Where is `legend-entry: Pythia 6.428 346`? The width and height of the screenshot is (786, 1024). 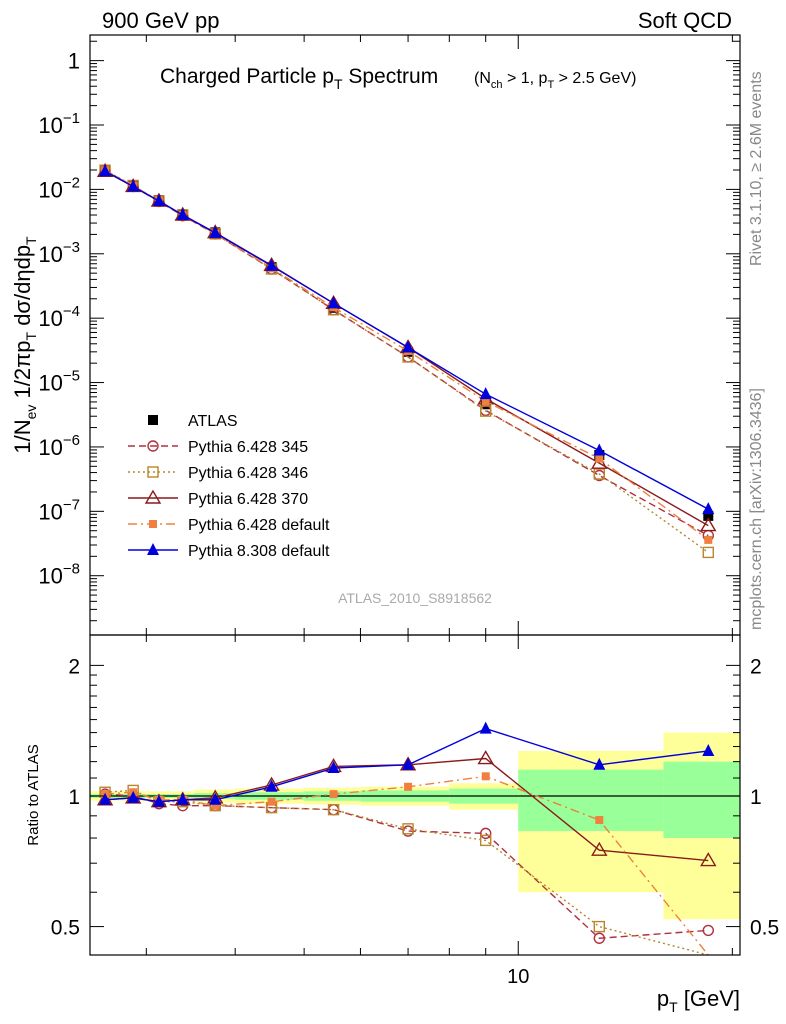 legend-entry: Pythia 6.428 346 is located at coordinates (248, 473).